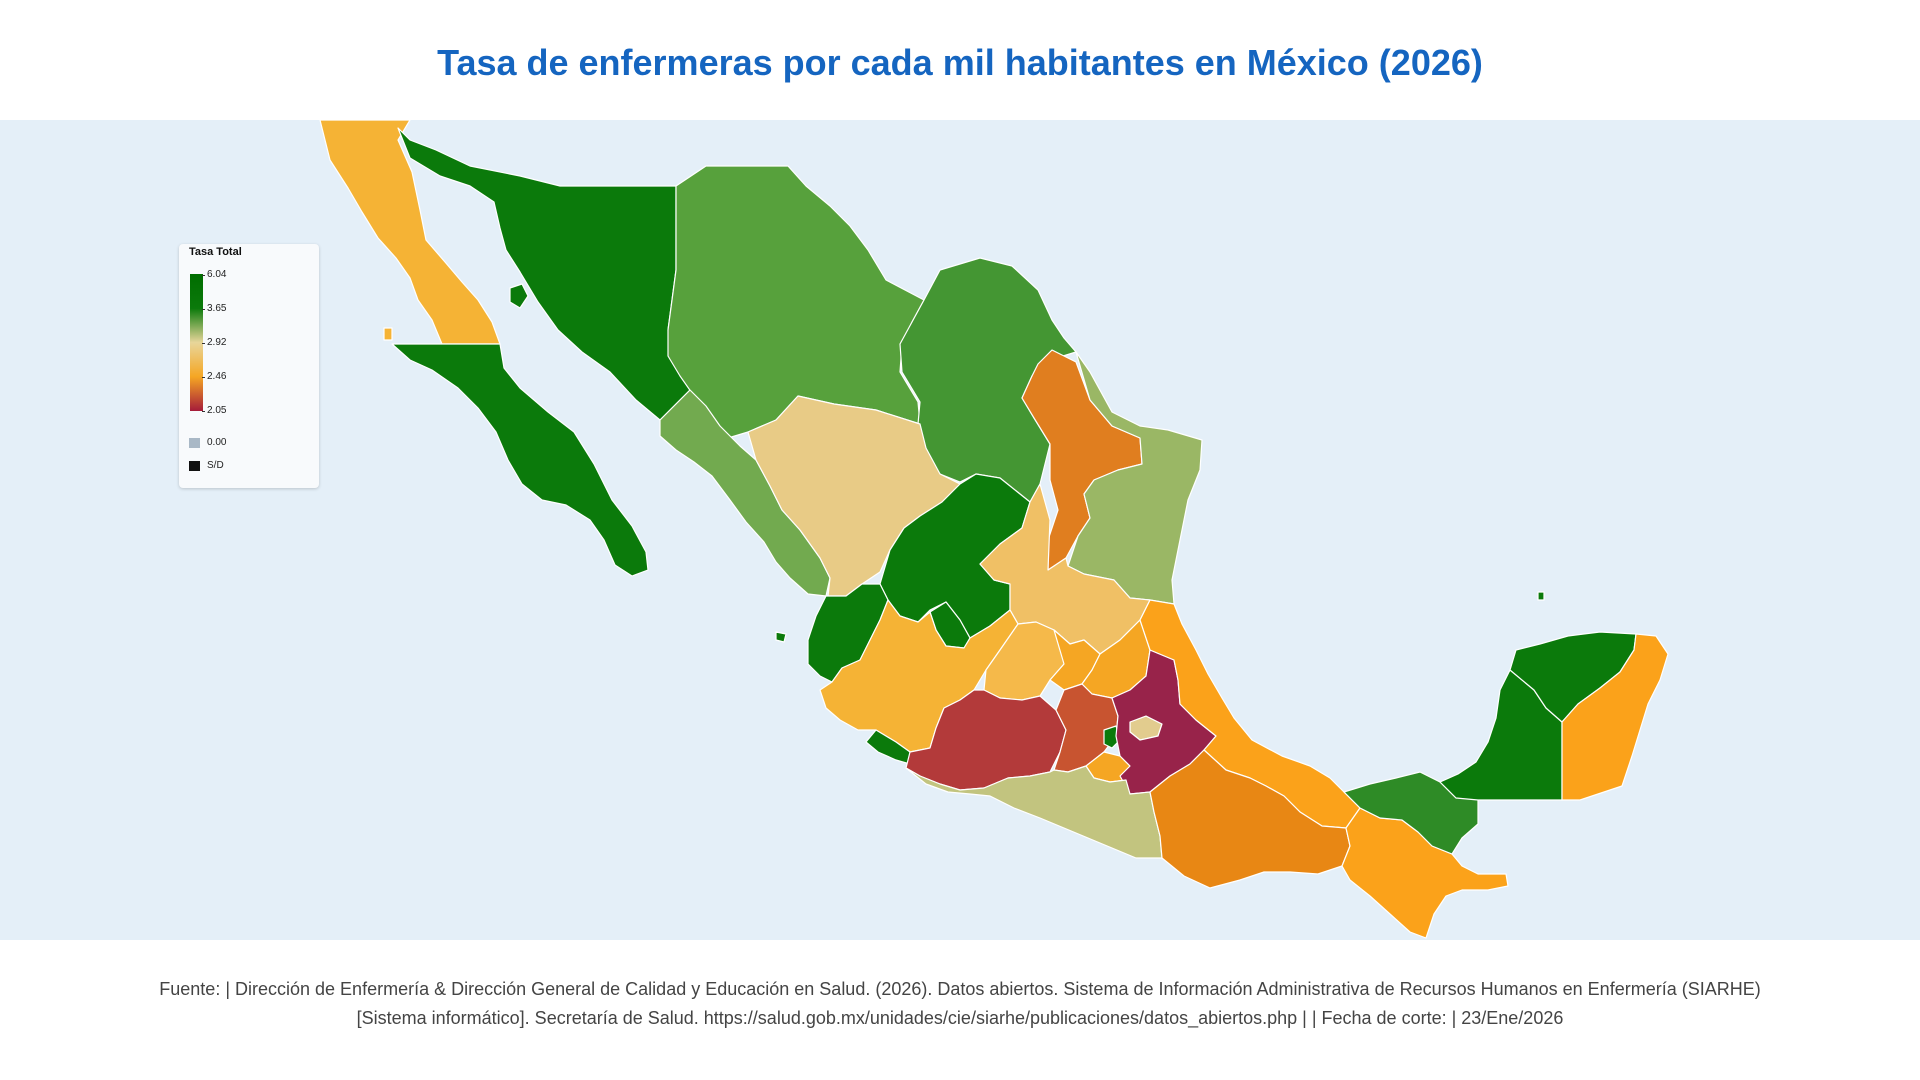 Image resolution: width=1920 pixels, height=1080 pixels. I want to click on legend-nodata-swatch, so click(194, 465).